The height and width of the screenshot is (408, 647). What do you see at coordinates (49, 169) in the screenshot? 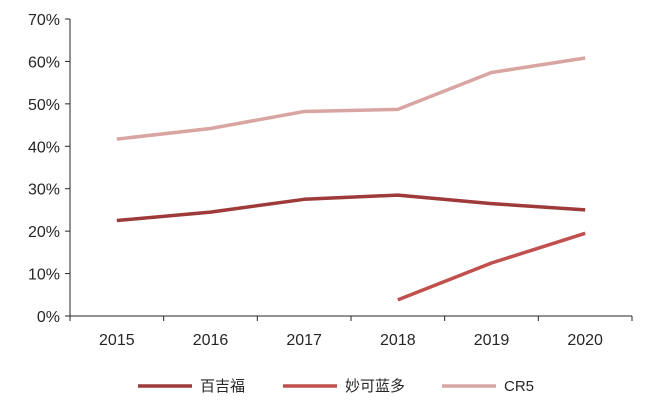
I see `y-axis-ticks: 0% 10% 20% 30% 40% 50% 60% 70%` at bounding box center [49, 169].